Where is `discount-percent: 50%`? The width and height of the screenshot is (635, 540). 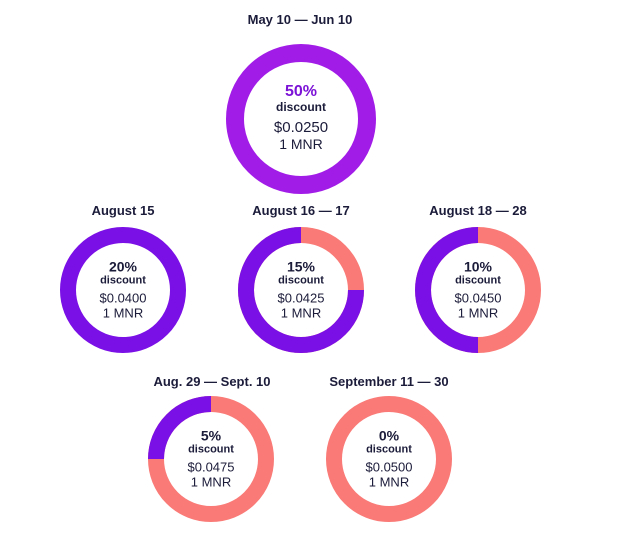 discount-percent: 50% is located at coordinates (301, 92).